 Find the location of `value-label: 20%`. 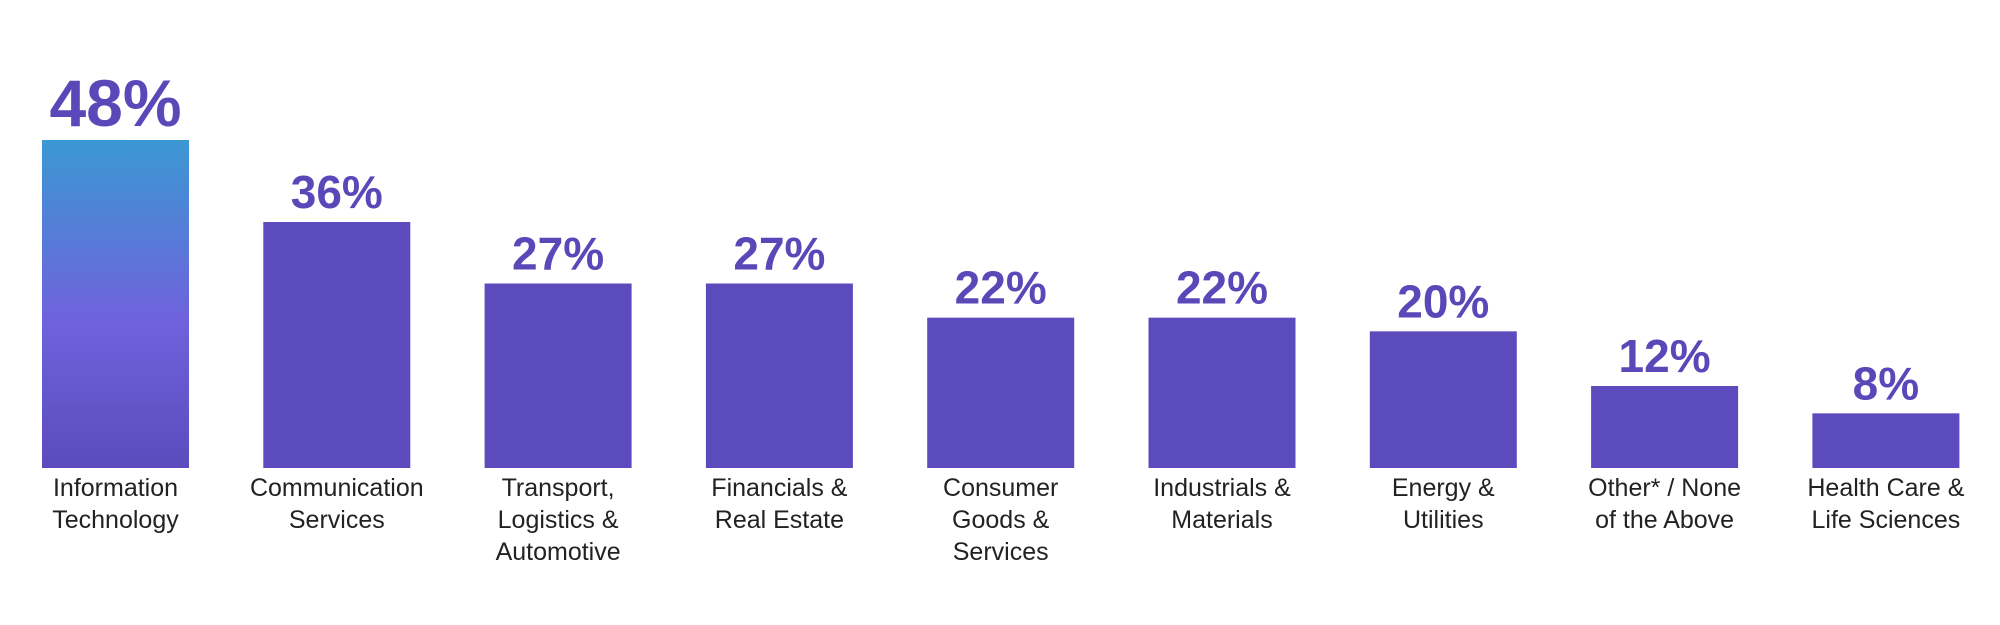

value-label: 20% is located at coordinates (1443, 301).